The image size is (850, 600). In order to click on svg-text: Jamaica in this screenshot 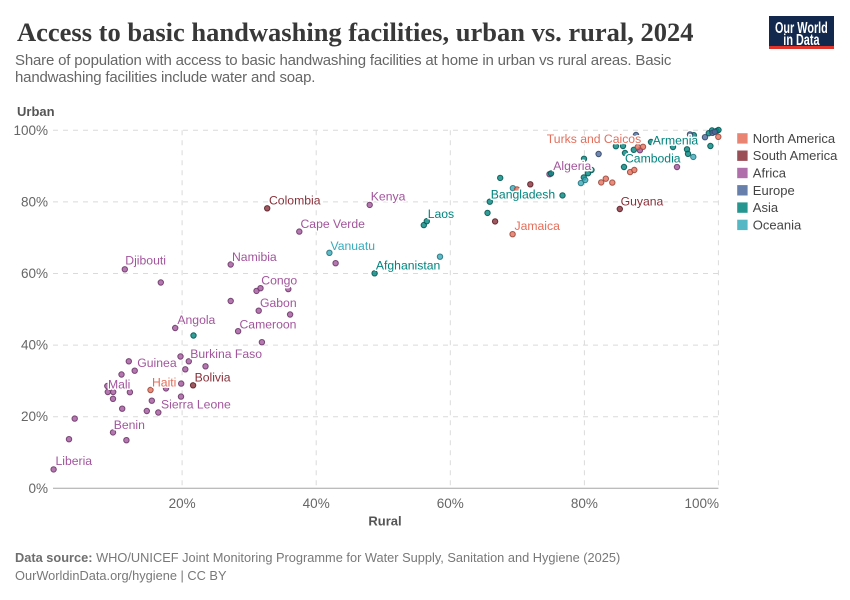, I will do `click(538, 226)`.